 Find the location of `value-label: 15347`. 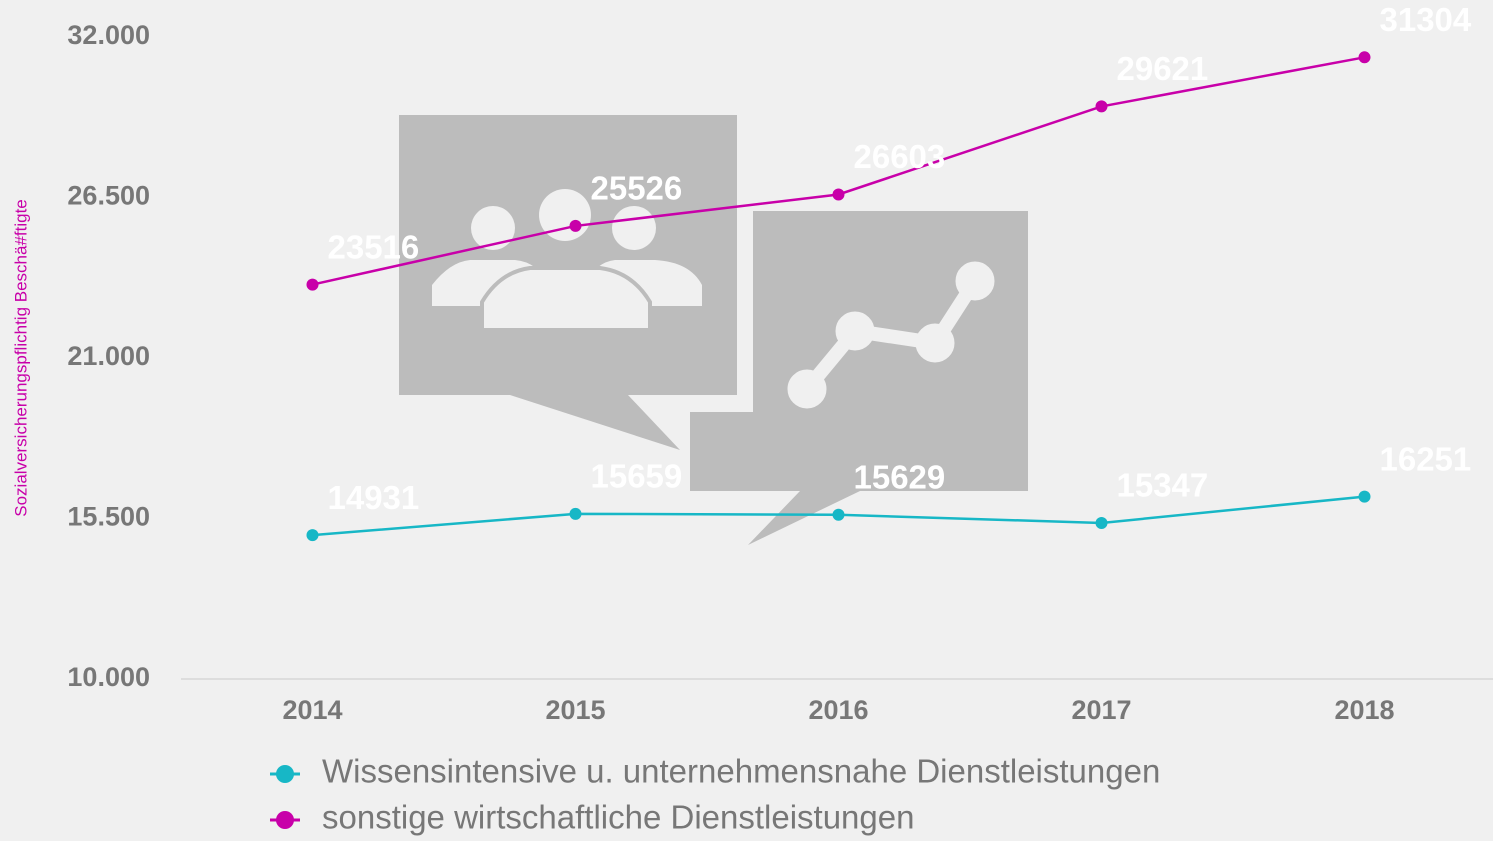

value-label: 15347 is located at coordinates (1163, 485).